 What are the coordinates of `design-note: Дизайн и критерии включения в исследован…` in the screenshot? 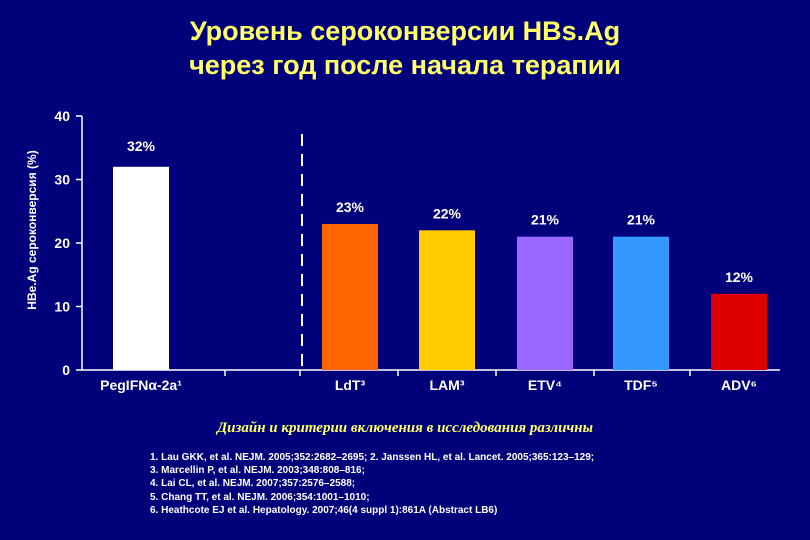 It's located at (405, 428).